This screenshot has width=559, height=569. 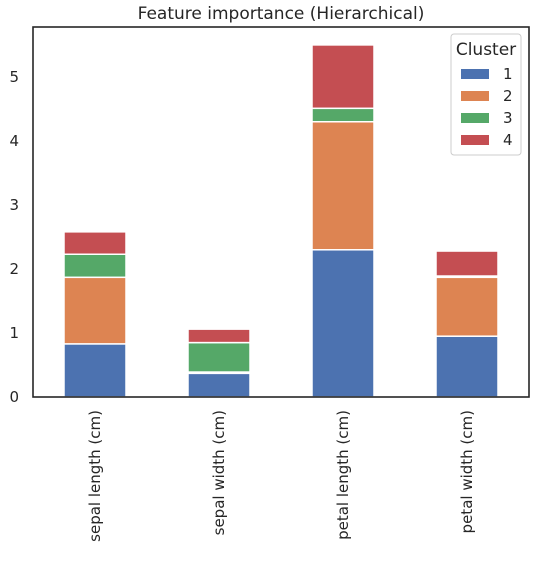 I want to click on legend: Cluster 1 2 3 4, so click(x=486, y=94).